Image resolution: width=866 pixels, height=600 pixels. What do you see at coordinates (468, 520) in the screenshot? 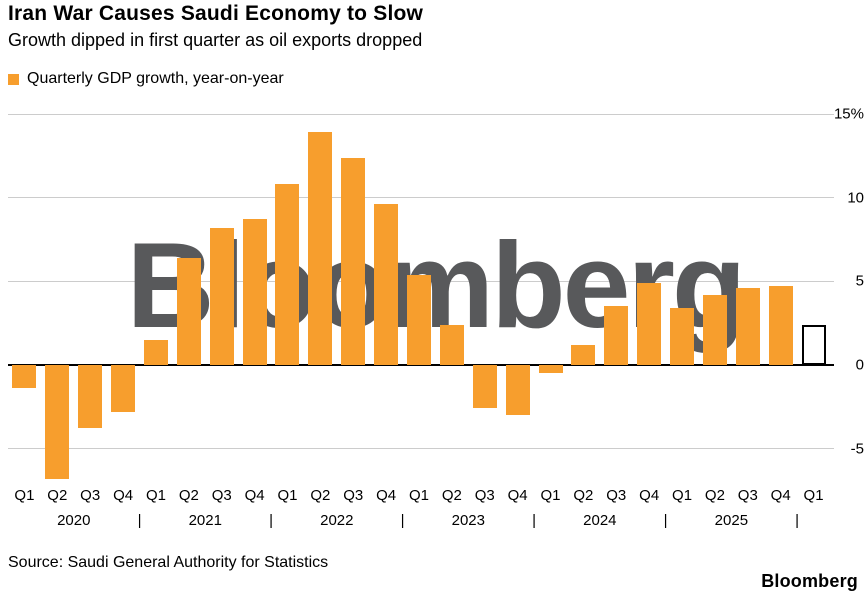
I see `x-axis-year-label: 2023` at bounding box center [468, 520].